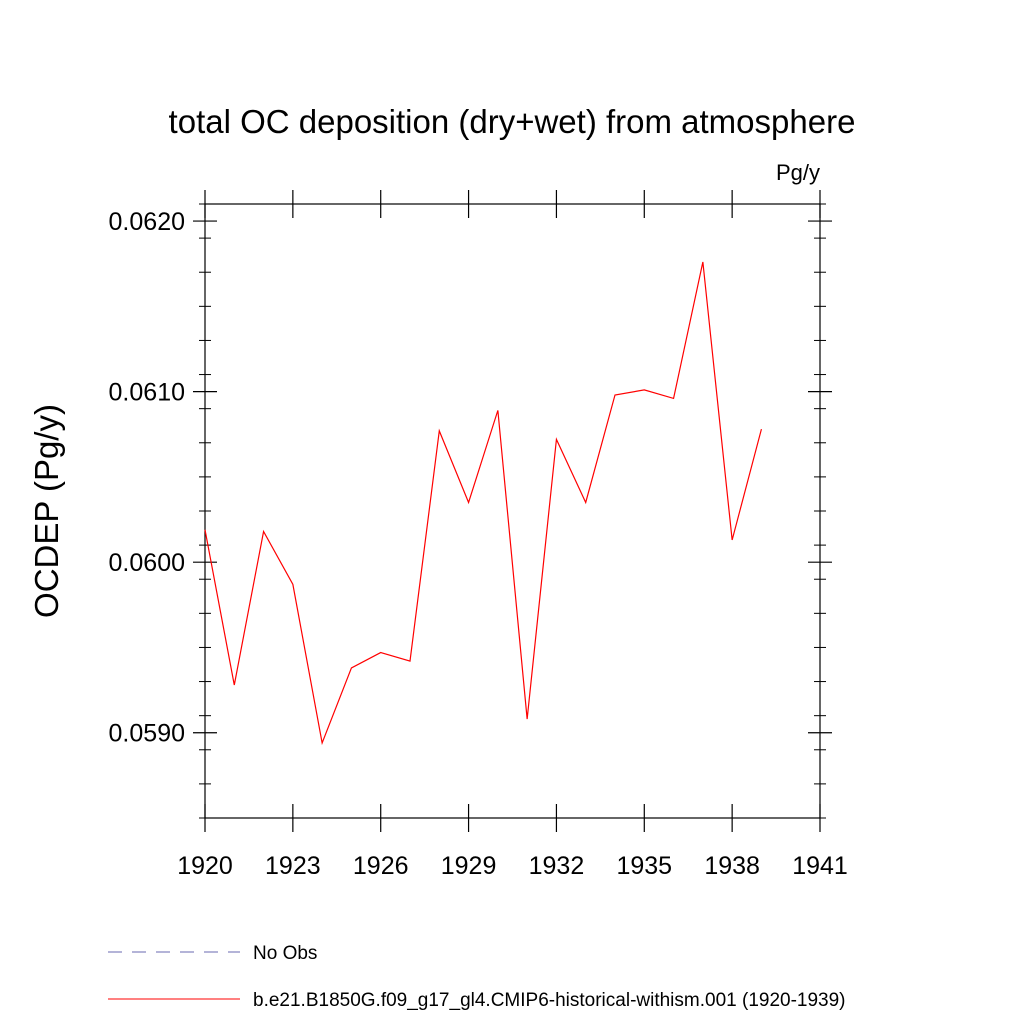 This screenshot has height=1024, width=1024. What do you see at coordinates (381, 866) in the screenshot?
I see `x-tick-label: 1926` at bounding box center [381, 866].